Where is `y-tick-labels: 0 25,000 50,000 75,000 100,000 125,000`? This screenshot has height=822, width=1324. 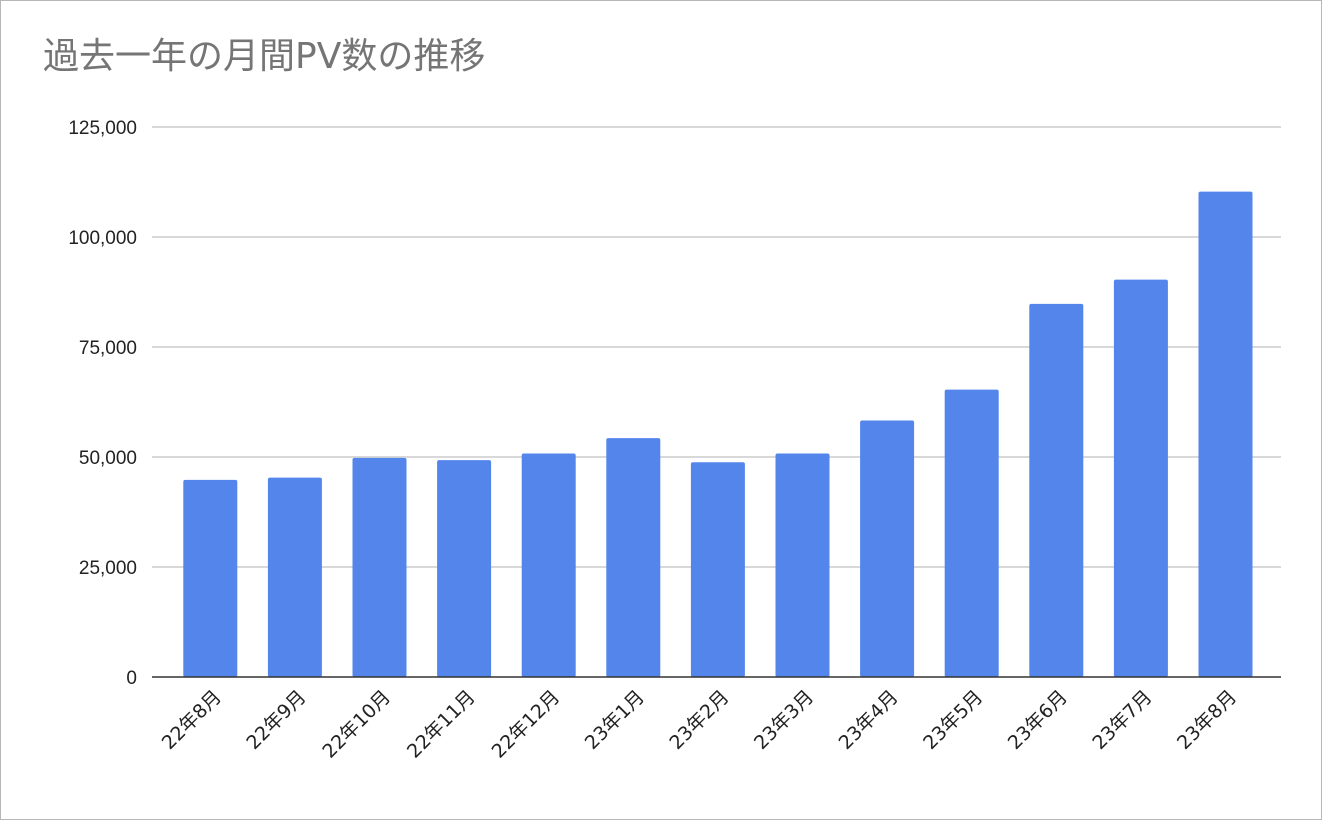 y-tick-labels: 0 25,000 50,000 75,000 100,000 125,000 is located at coordinates (102, 403).